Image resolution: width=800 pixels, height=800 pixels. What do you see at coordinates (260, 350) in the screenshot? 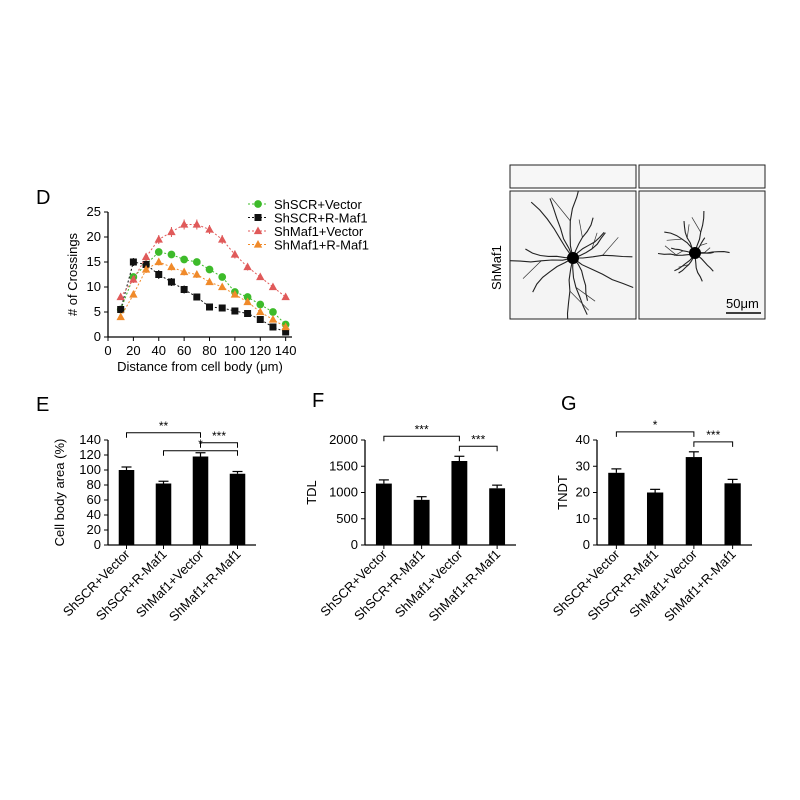
I see `x-tick-label: 120` at bounding box center [260, 350].